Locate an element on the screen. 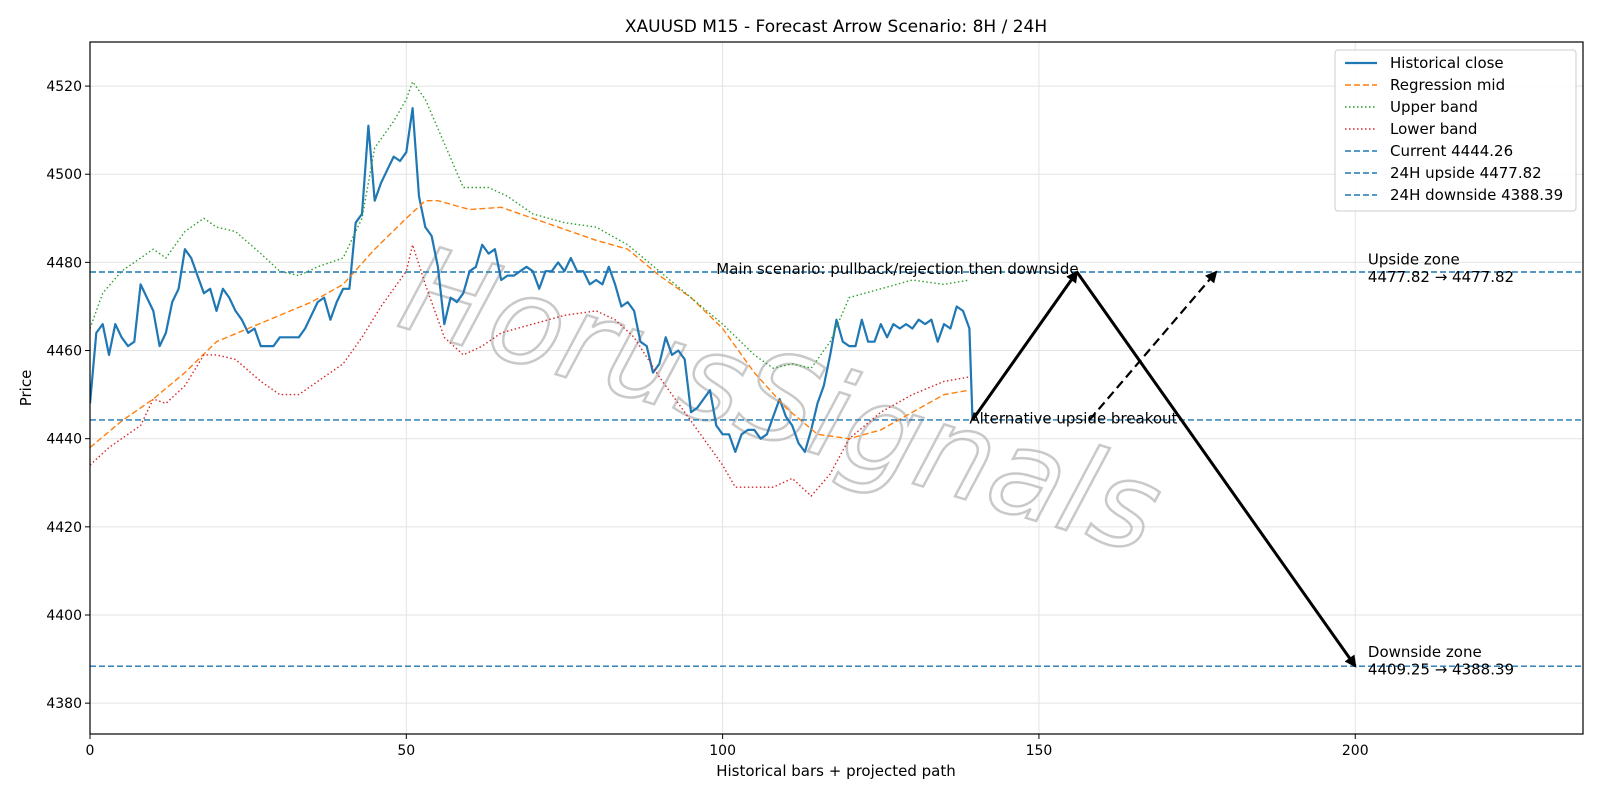 The height and width of the screenshot is (800, 1600). y-tick-label: 4520 is located at coordinates (64, 87).